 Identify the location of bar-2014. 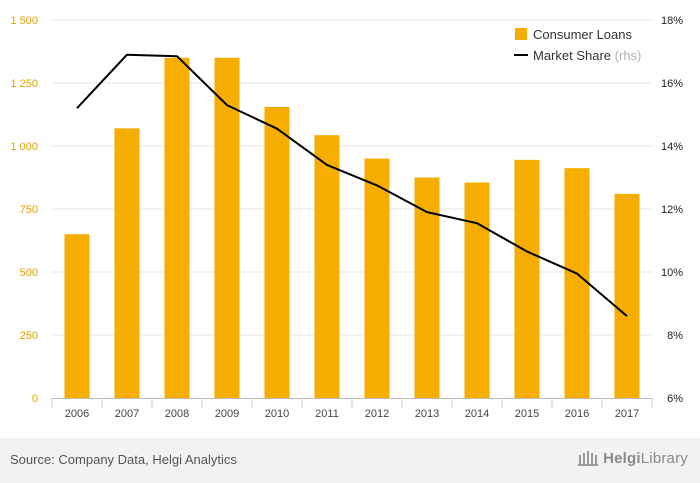
(477, 290).